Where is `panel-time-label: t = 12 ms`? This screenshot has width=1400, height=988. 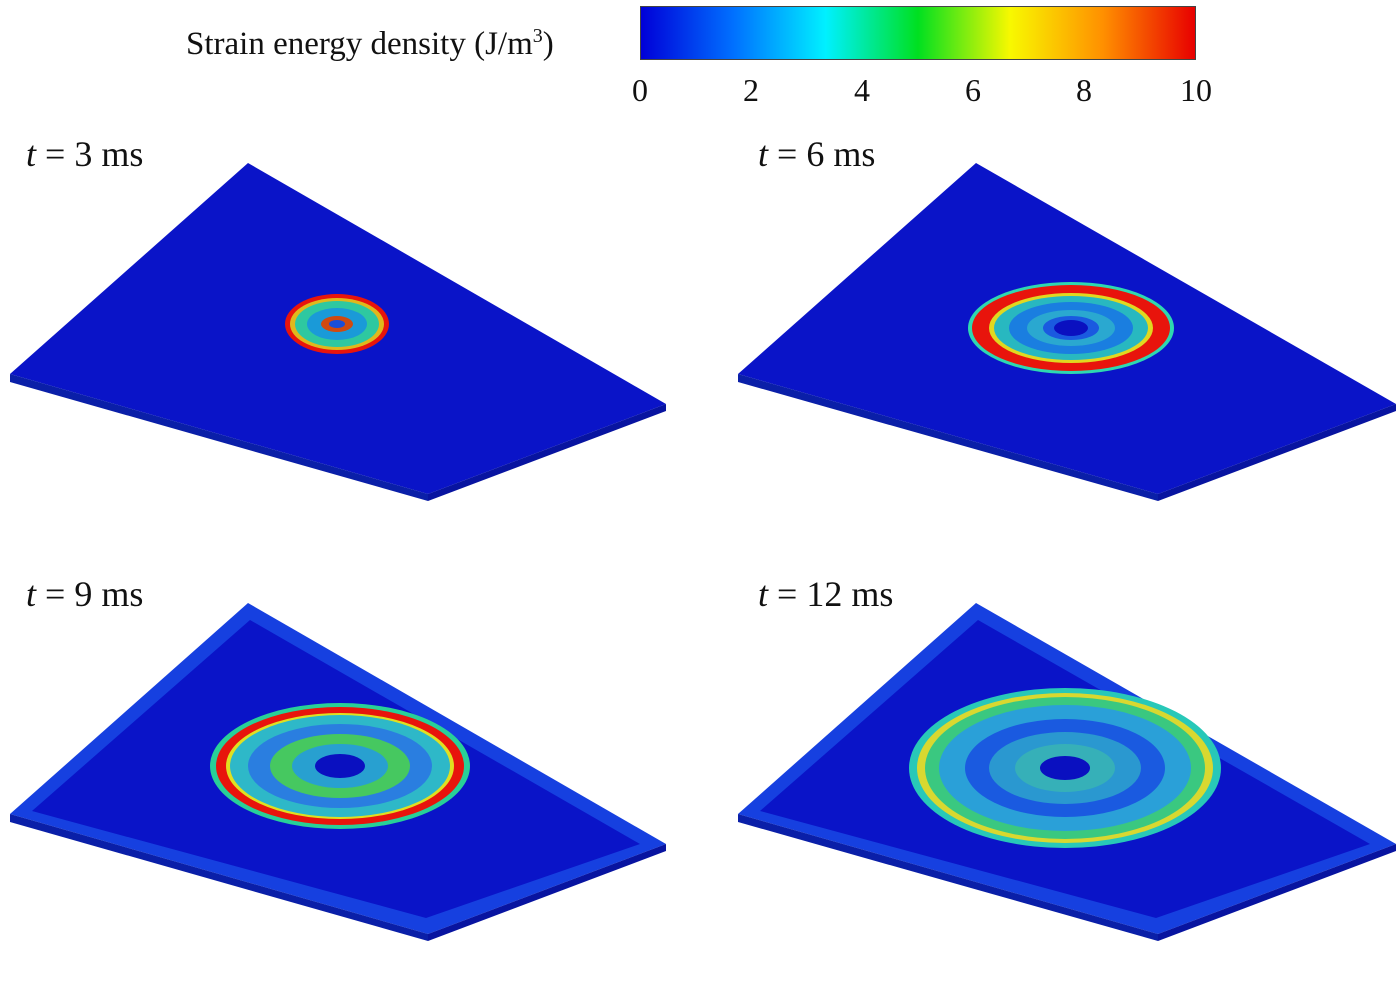 panel-time-label: t = 12 ms is located at coordinates (826, 594).